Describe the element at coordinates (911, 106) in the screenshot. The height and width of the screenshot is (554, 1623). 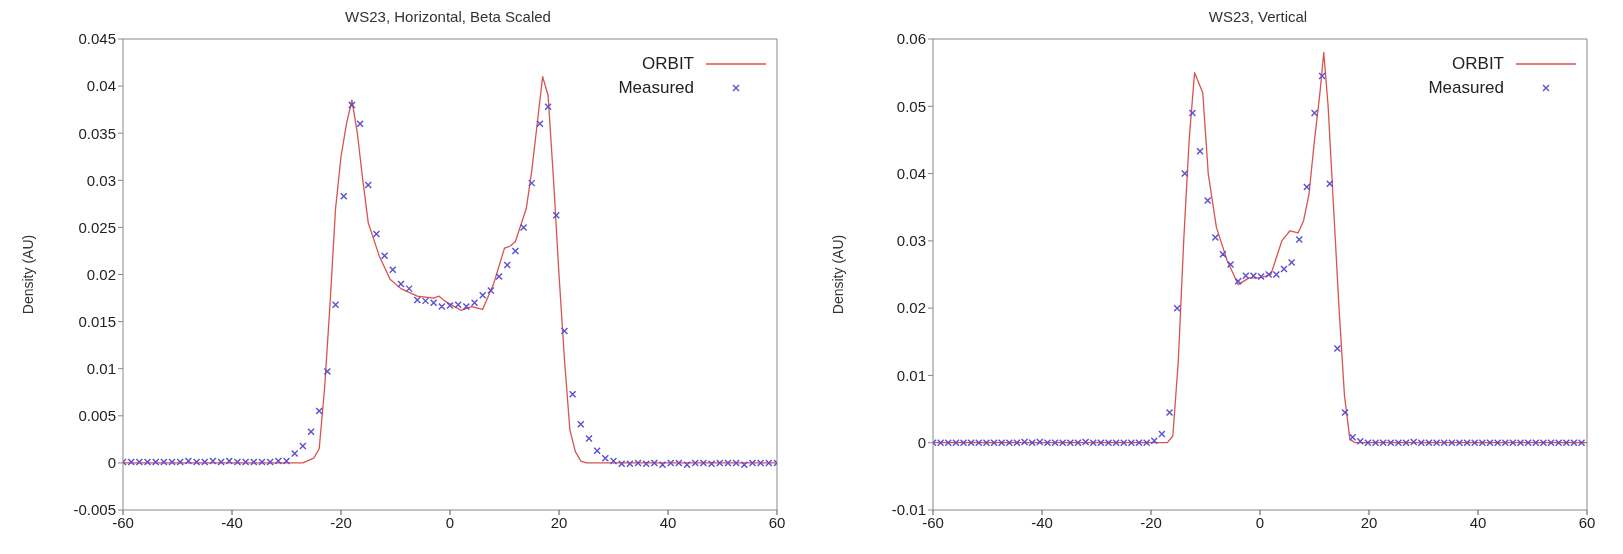
I see `y-tick-label: 0.05` at that location.